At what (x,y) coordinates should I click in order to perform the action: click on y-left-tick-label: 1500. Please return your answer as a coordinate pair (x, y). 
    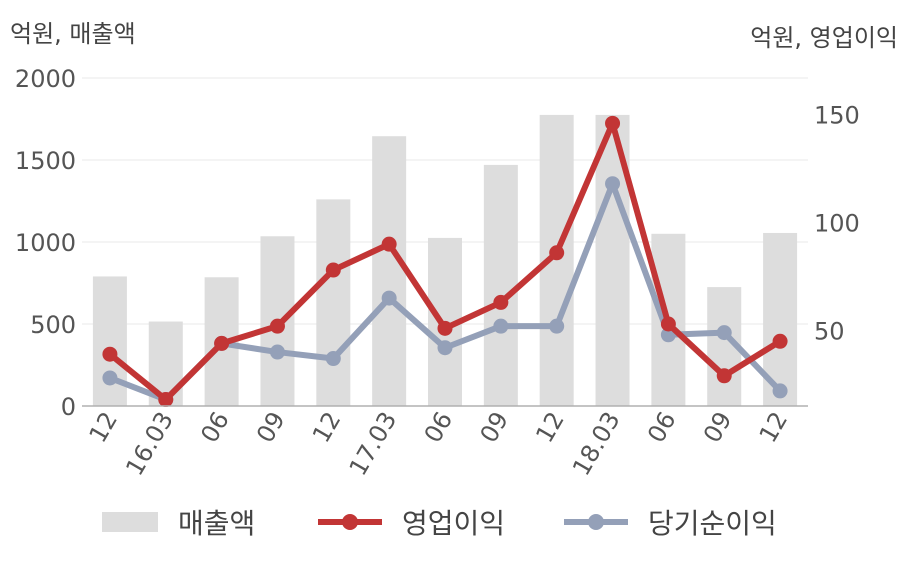
    Looking at the image, I should click on (45, 161).